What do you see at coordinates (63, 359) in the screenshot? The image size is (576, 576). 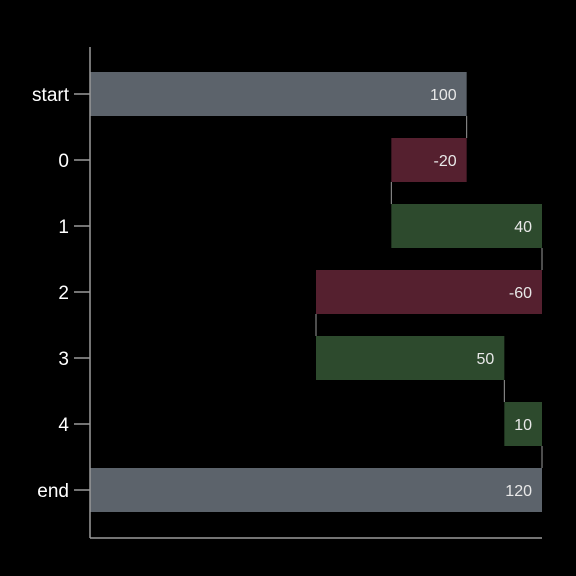 I see `y-tick-label-3: 3` at bounding box center [63, 359].